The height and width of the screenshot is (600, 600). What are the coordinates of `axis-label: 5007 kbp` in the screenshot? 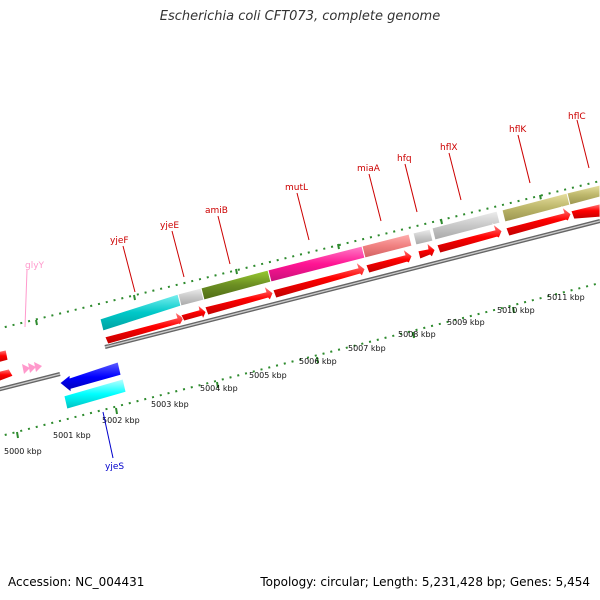 It's located at (367, 348).